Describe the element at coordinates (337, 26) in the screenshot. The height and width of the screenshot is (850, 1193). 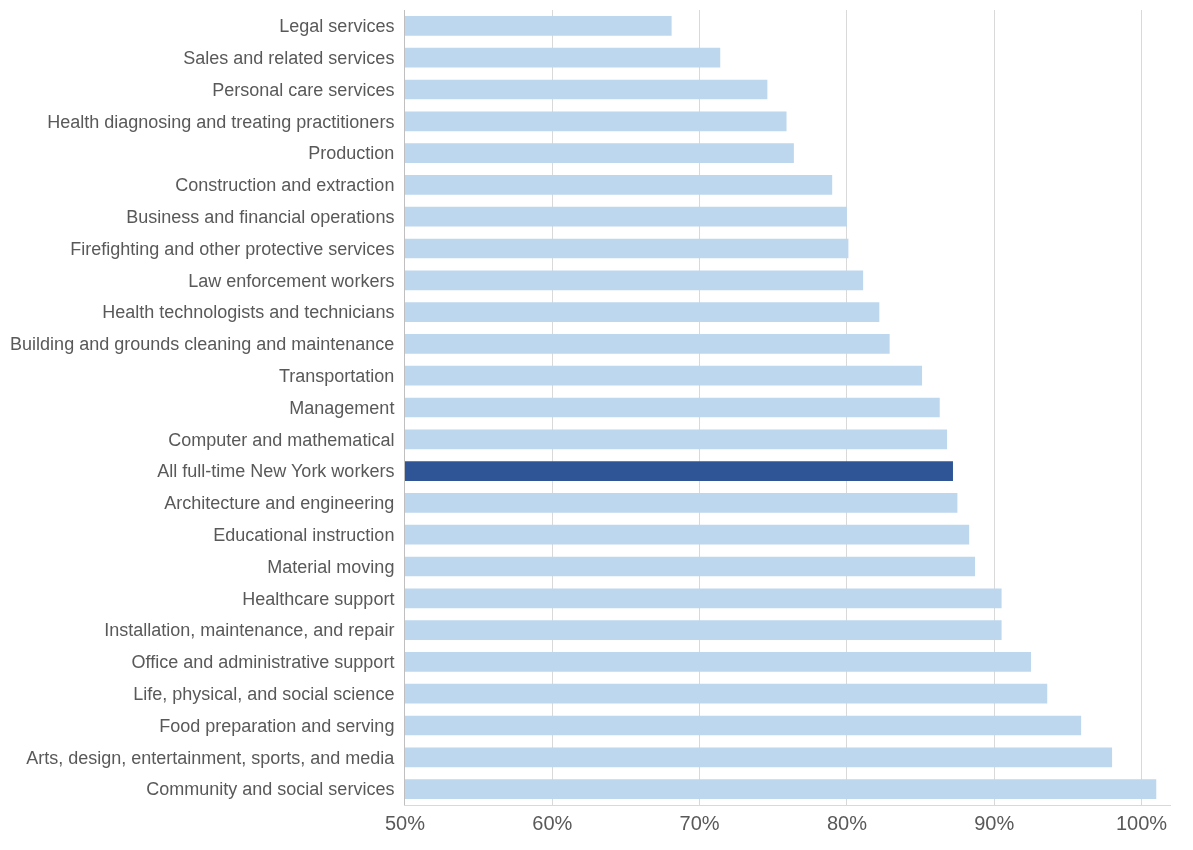
I see `y-tick-label: Legal services` at that location.